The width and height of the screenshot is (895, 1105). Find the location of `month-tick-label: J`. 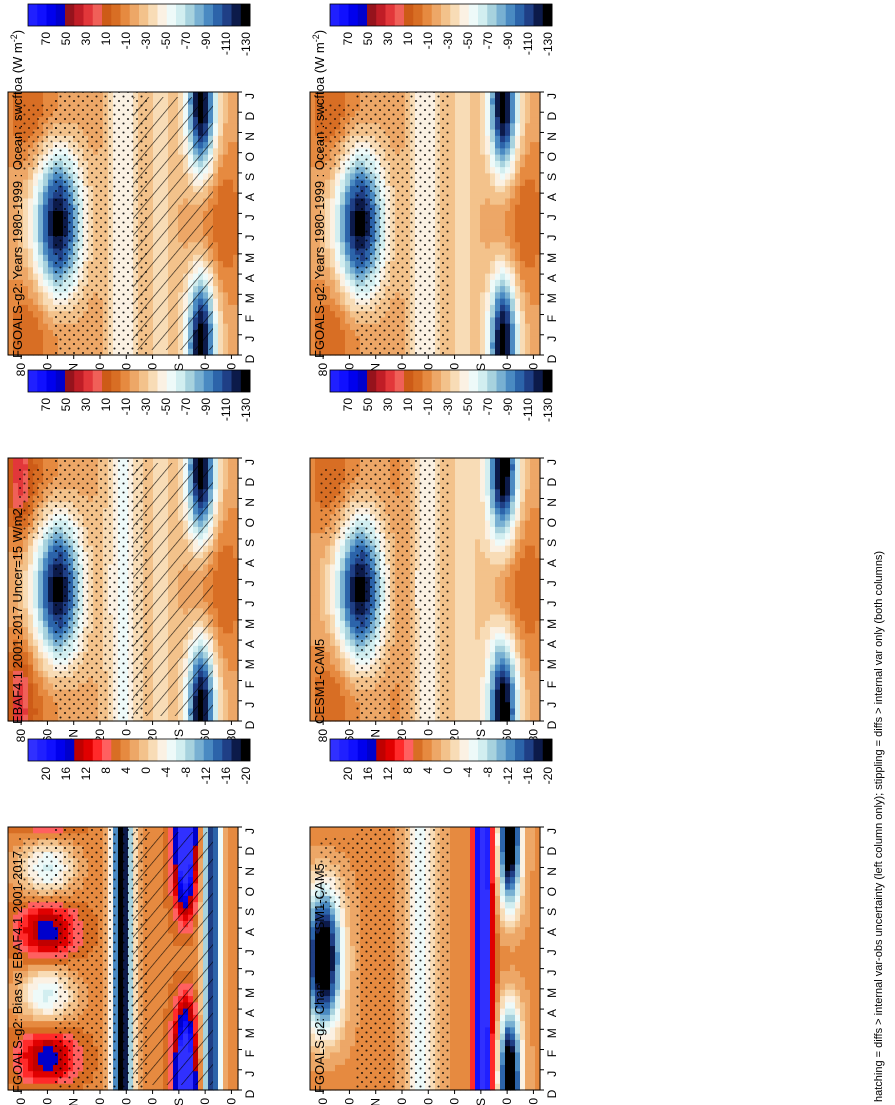

month-tick-label: J is located at coordinates (552, 217).